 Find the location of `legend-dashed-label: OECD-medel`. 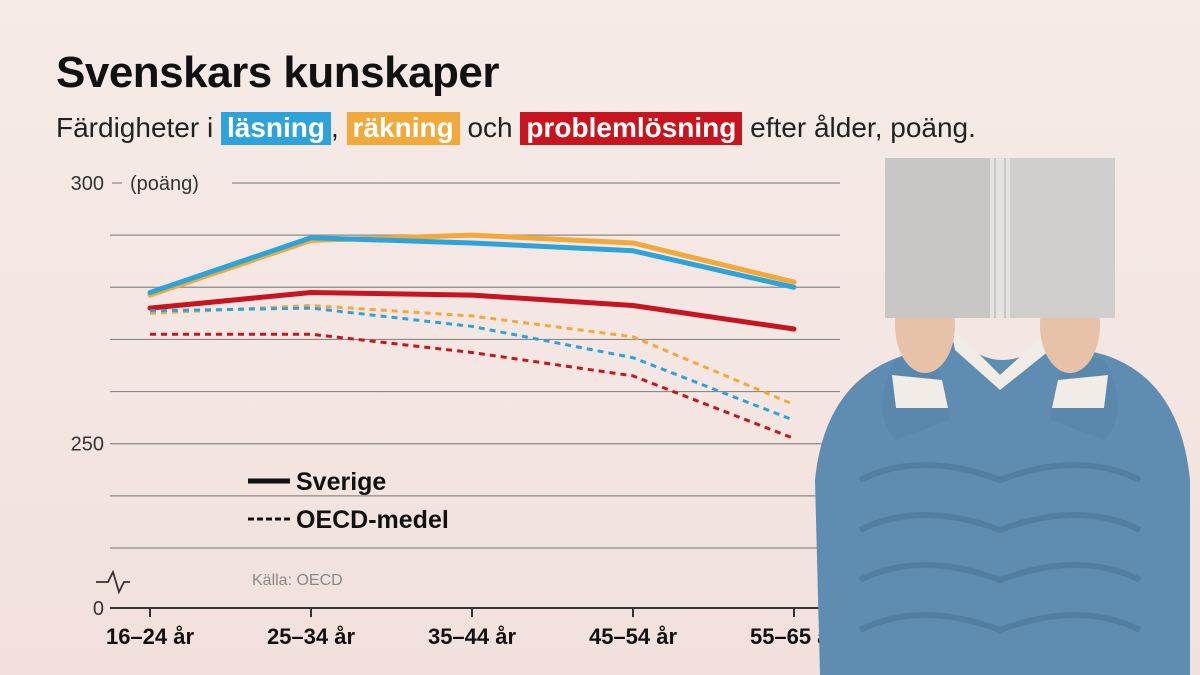

legend-dashed-label: OECD-medel is located at coordinates (372, 520).